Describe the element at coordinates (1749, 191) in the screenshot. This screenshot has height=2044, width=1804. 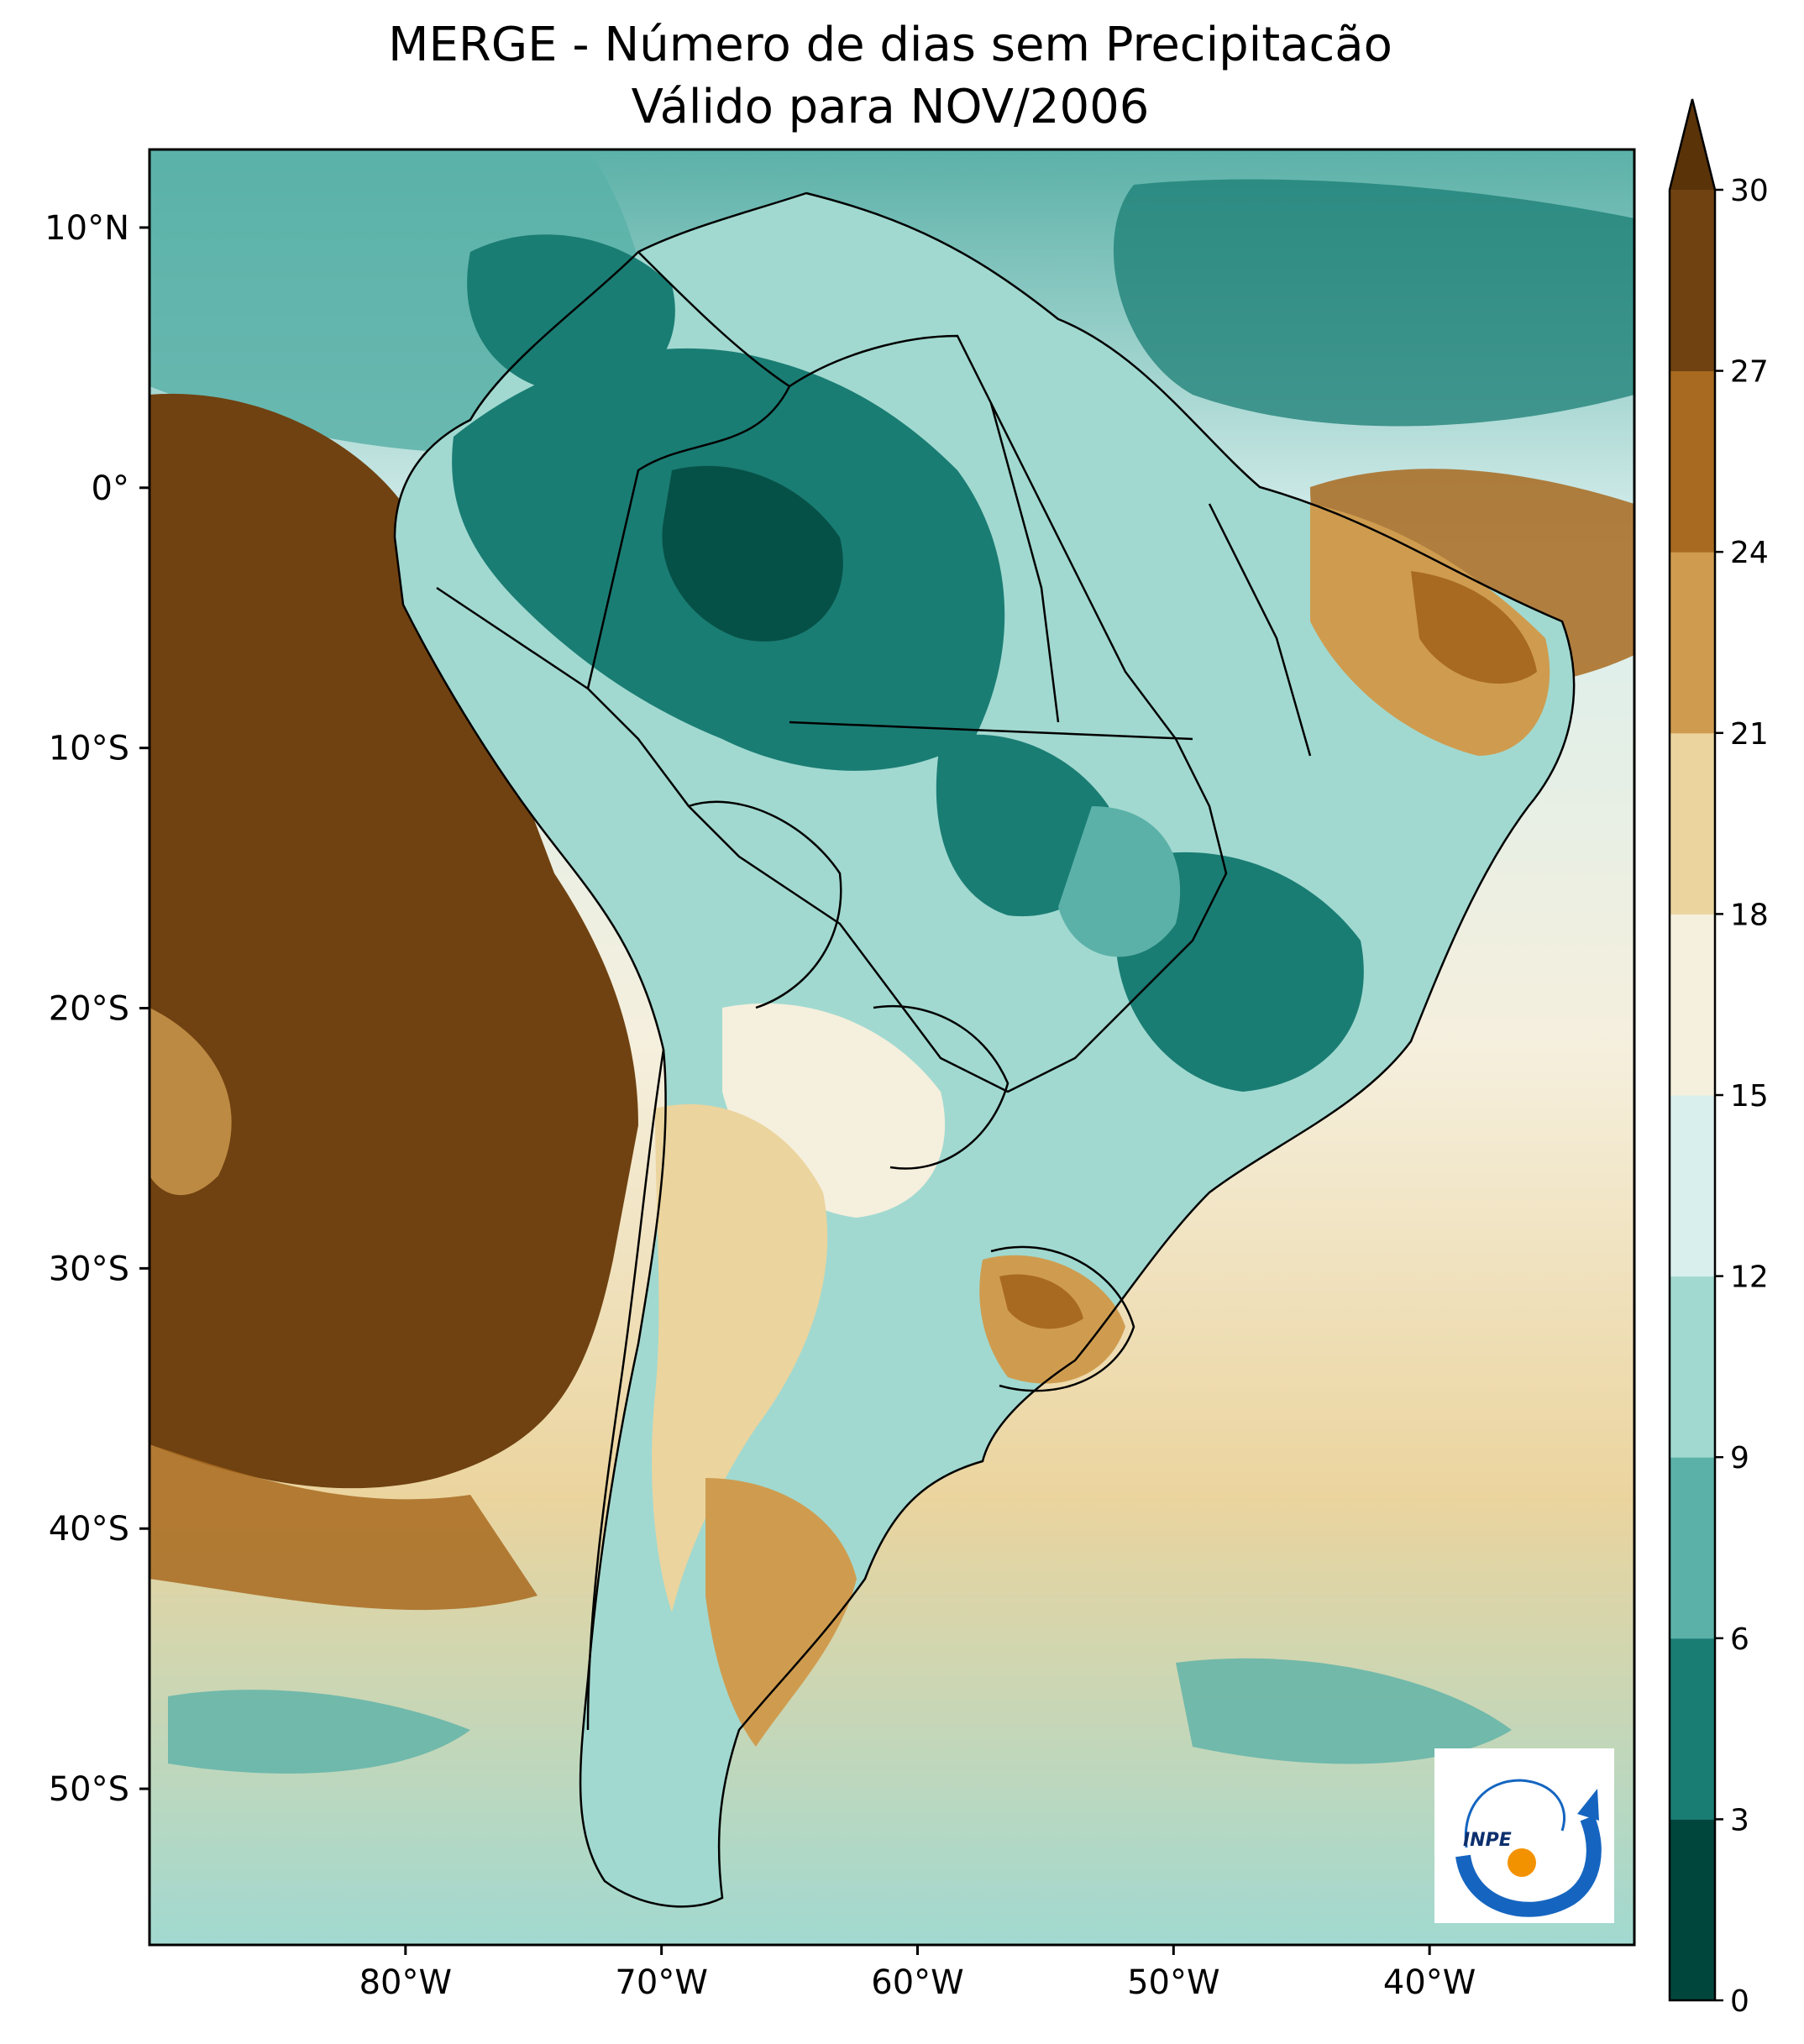
I see `colorbar-tick-label: 30` at that location.